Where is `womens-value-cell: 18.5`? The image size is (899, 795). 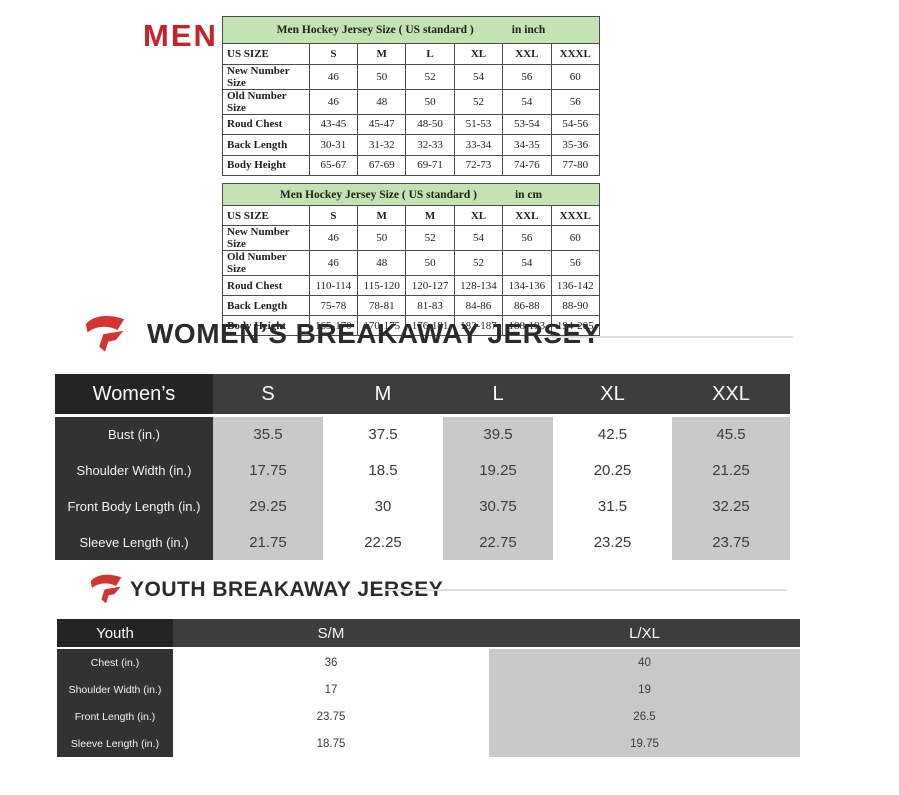
womens-value-cell: 18.5 is located at coordinates (383, 470).